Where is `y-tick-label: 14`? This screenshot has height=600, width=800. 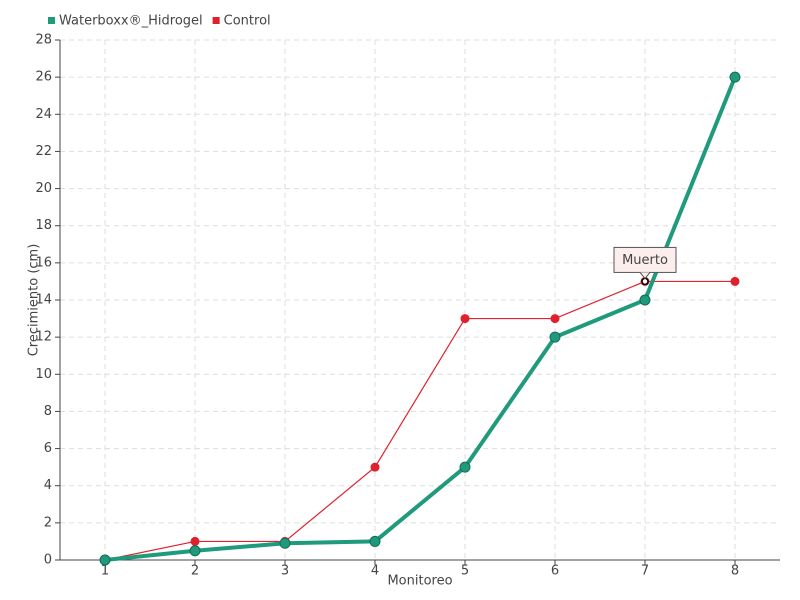 y-tick-label: 14 is located at coordinates (43, 300).